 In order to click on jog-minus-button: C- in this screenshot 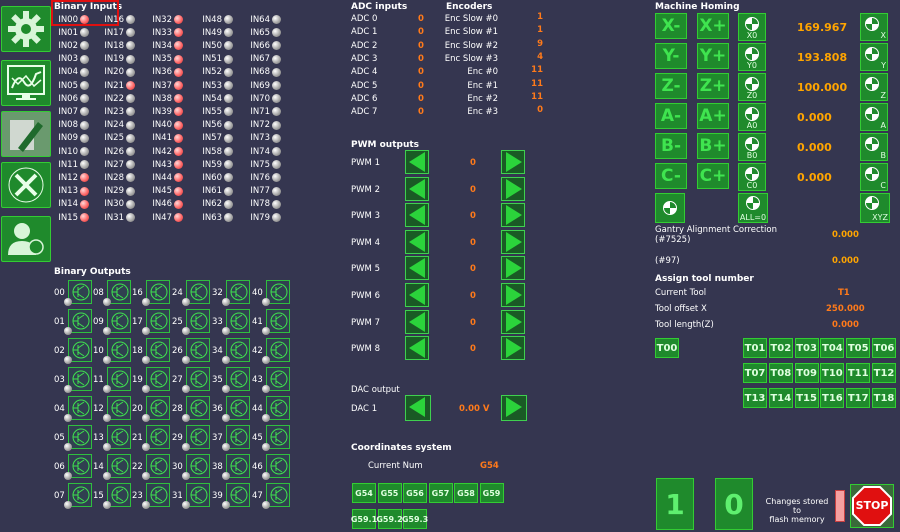, I will do `click(671, 176)`.